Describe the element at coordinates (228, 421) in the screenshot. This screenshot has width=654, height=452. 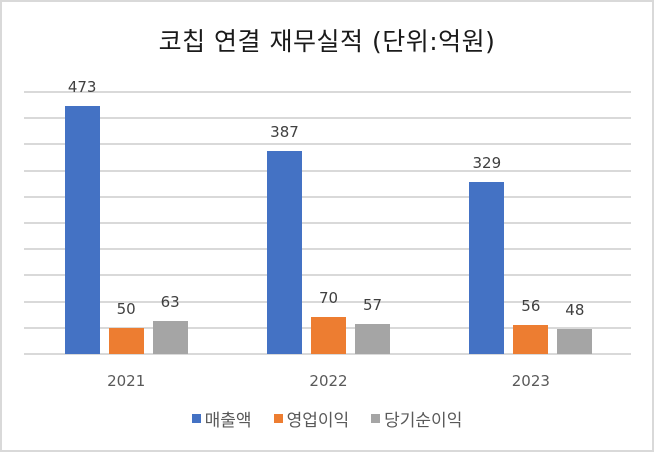
I see `legend-label: 매출액` at that location.